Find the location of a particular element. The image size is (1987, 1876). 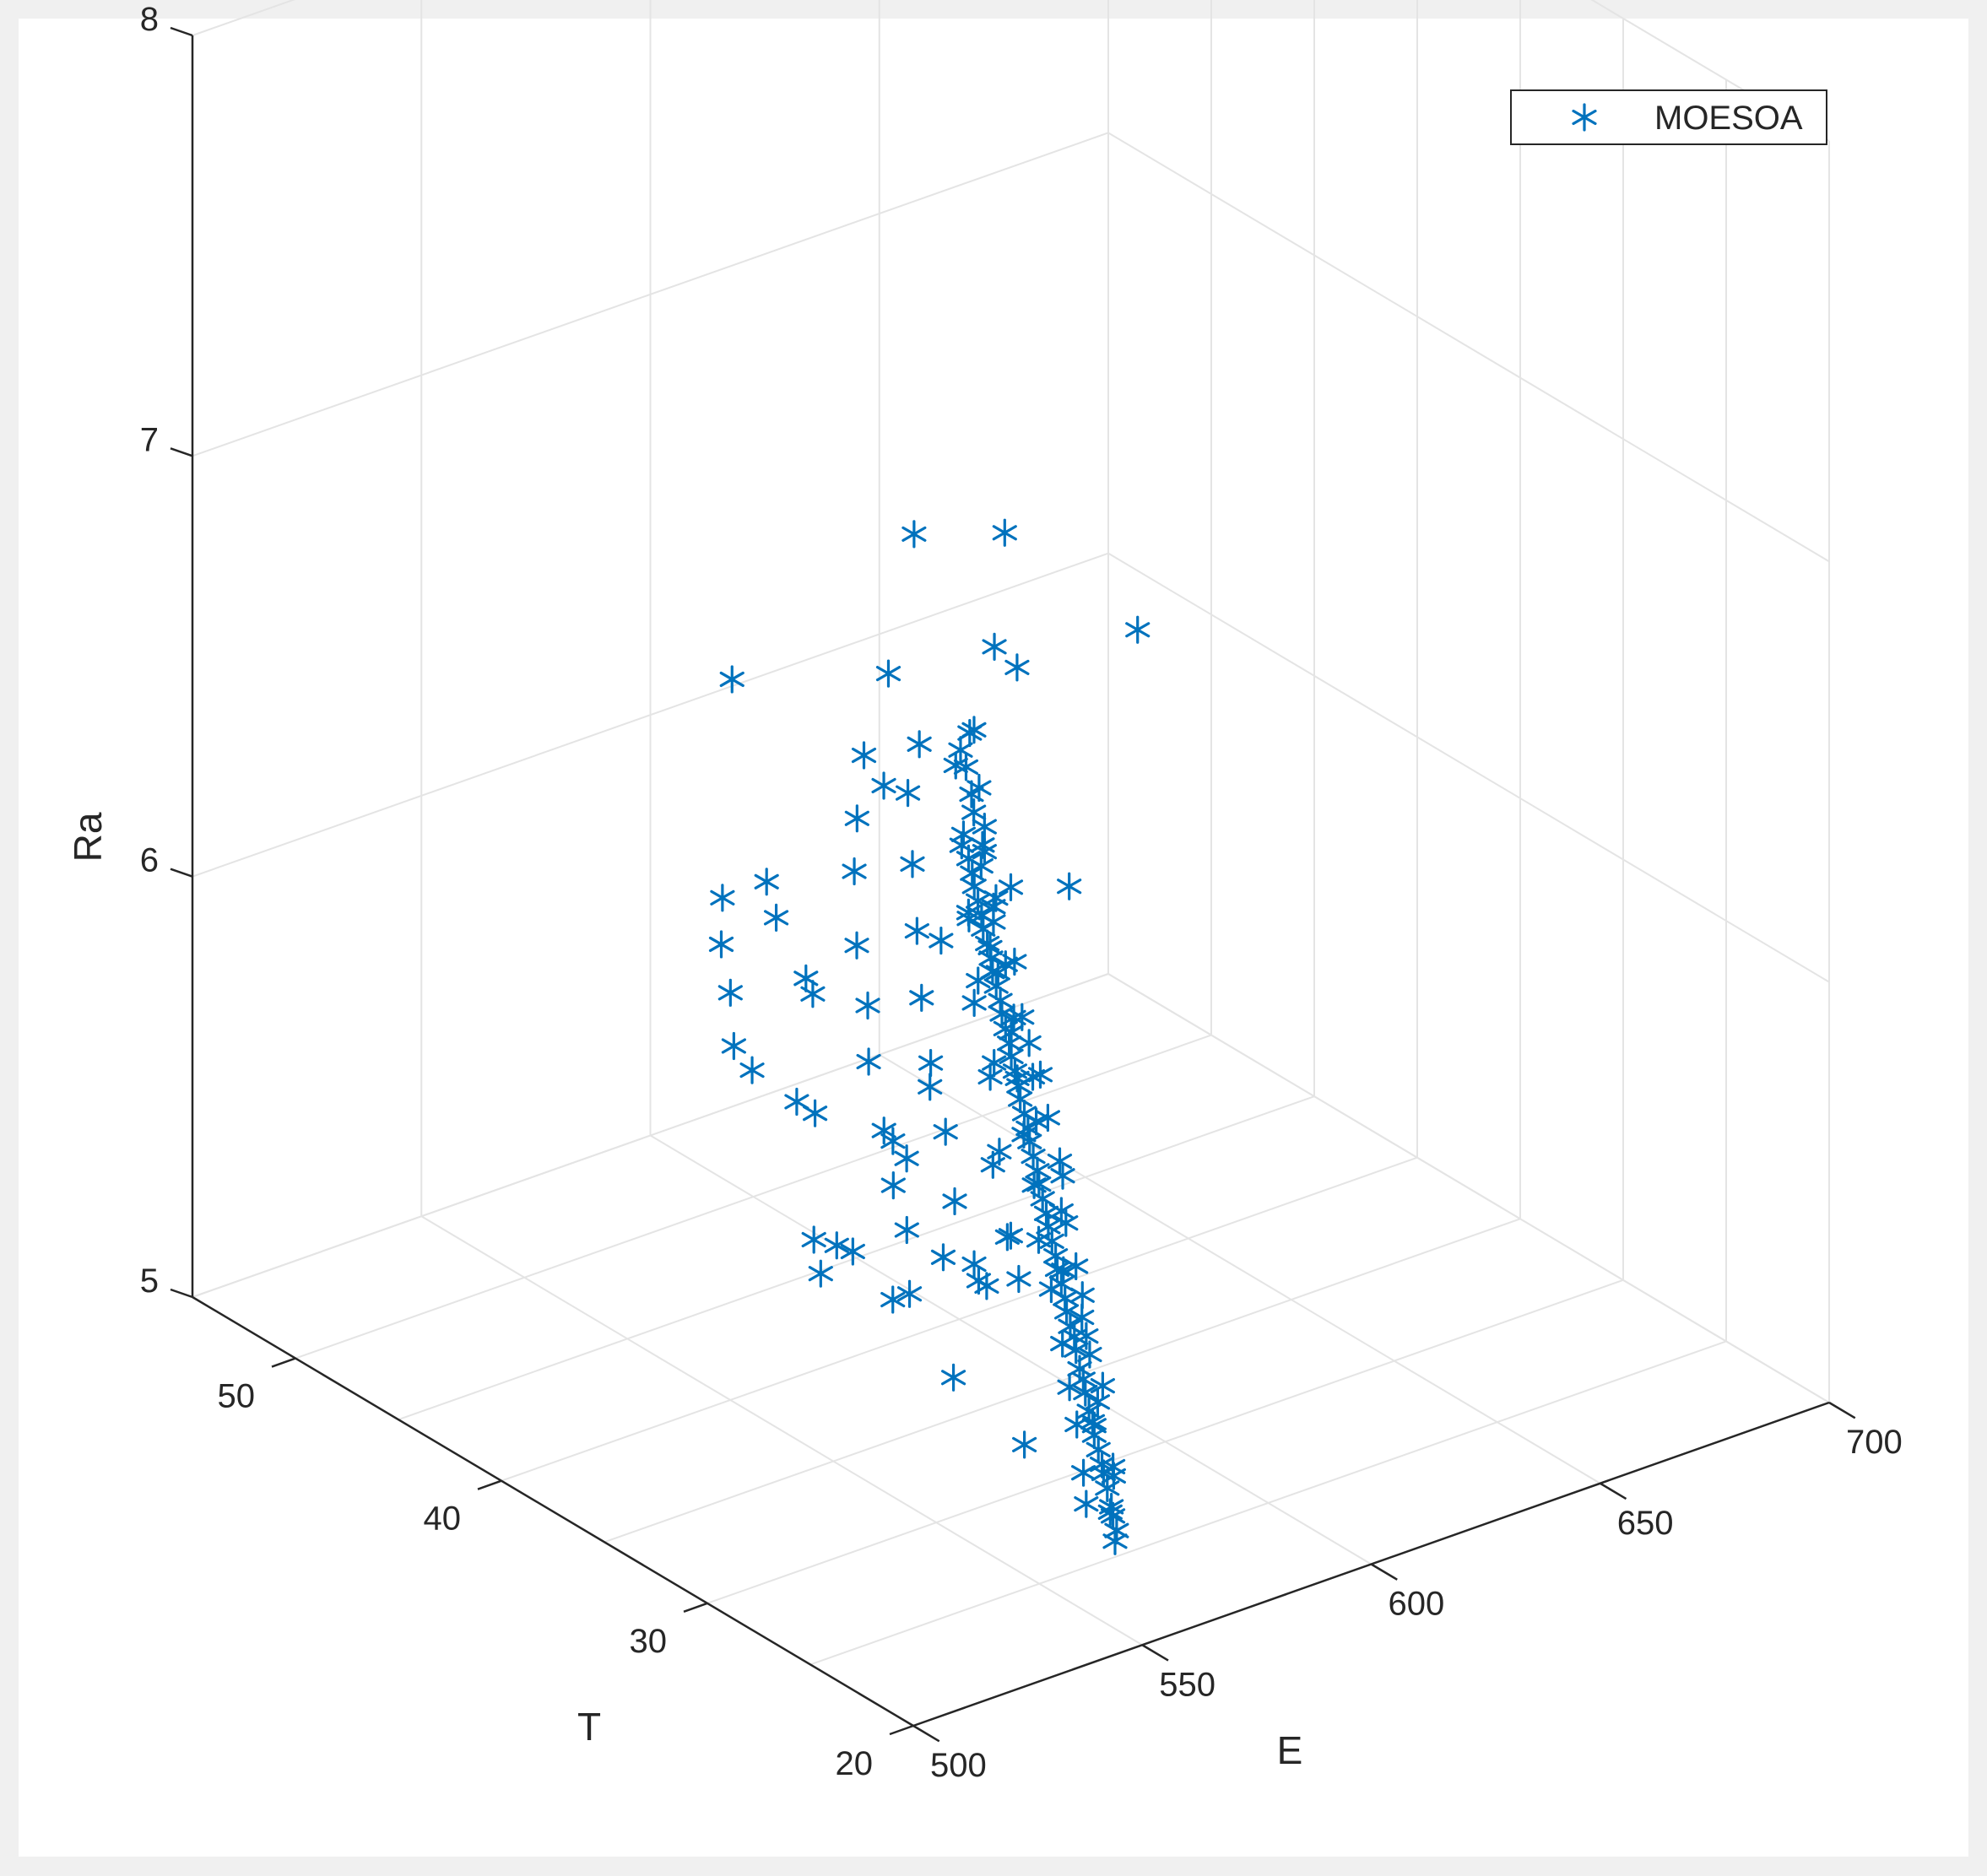

x-tick-label: 550 is located at coordinates (1187, 1684).